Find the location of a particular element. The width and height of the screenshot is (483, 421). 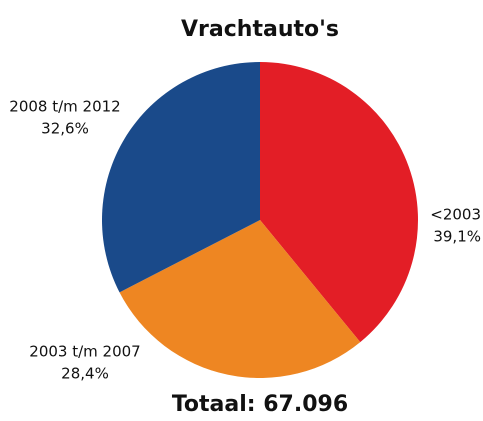

chart-title: Vrachtauto's is located at coordinates (260, 29).